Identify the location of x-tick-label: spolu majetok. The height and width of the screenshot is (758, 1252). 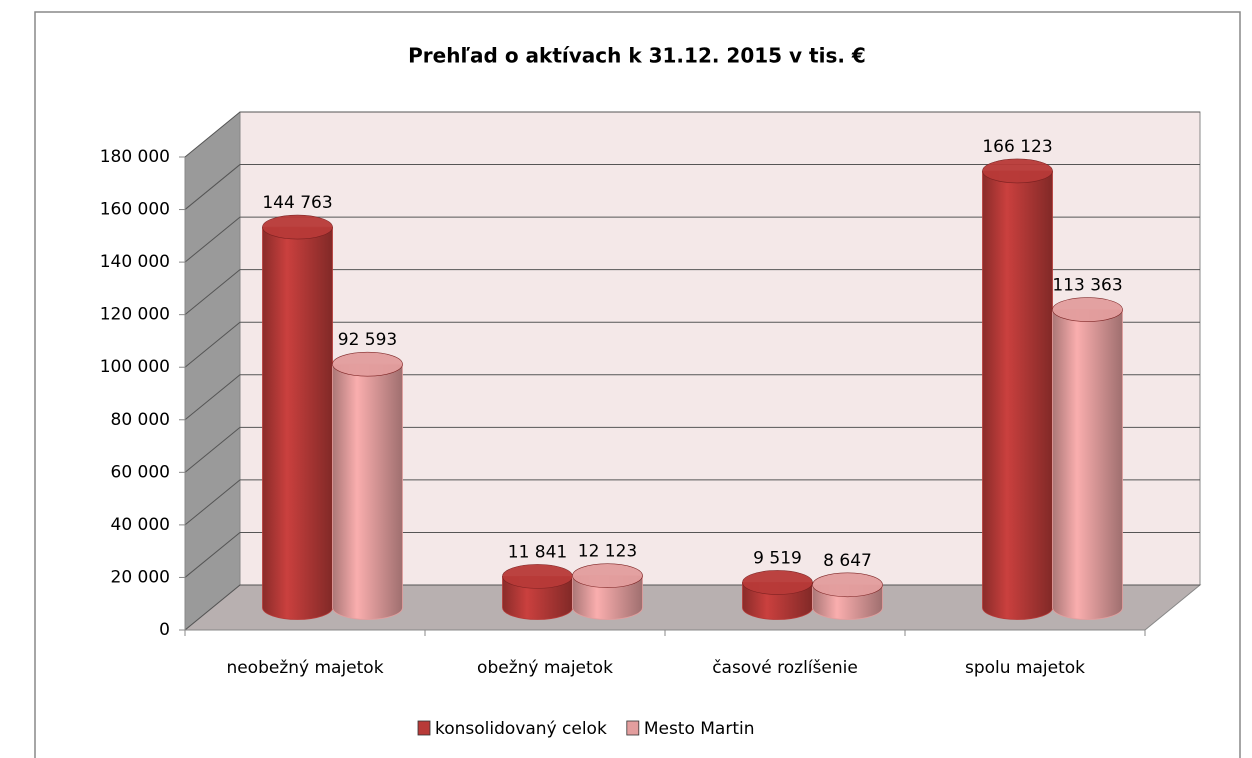
(1025, 668).